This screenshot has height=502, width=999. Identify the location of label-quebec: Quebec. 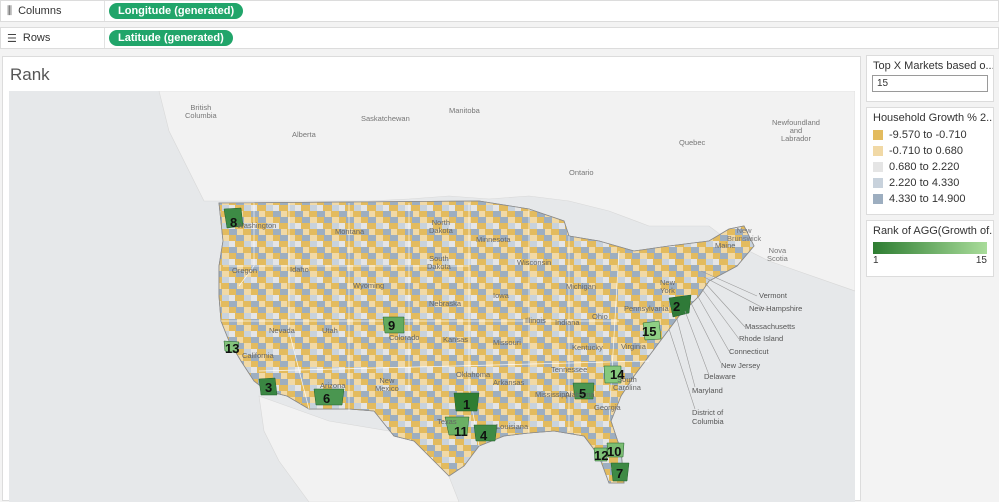
(692, 142).